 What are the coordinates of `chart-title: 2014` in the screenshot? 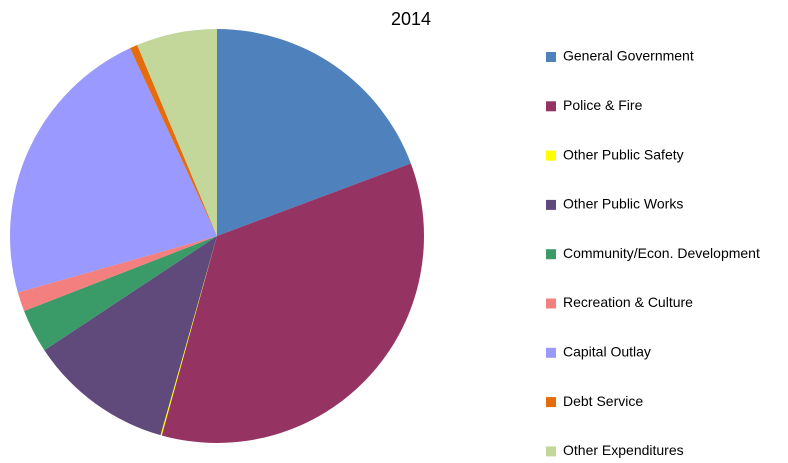 It's located at (411, 19).